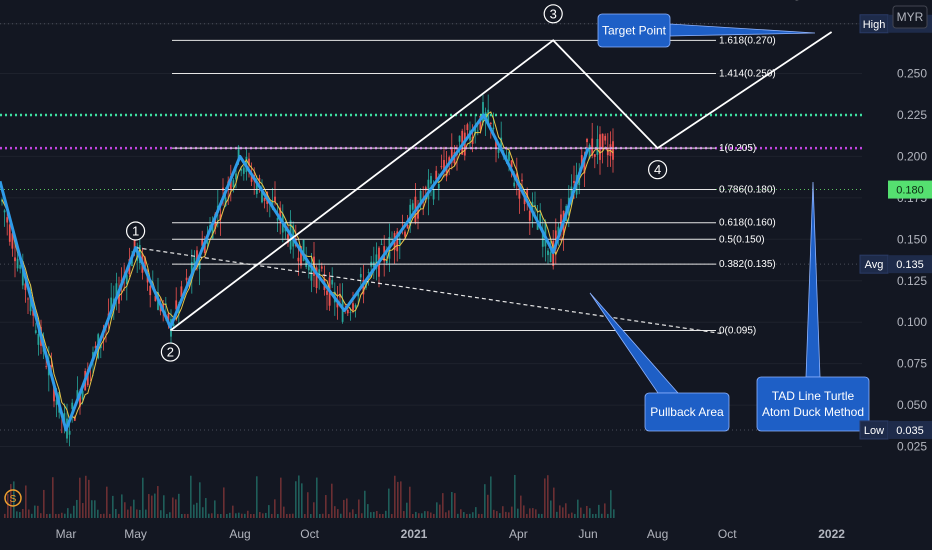  Describe the element at coordinates (895, 430) in the screenshot. I see `price-tag: Low 0.035` at that location.